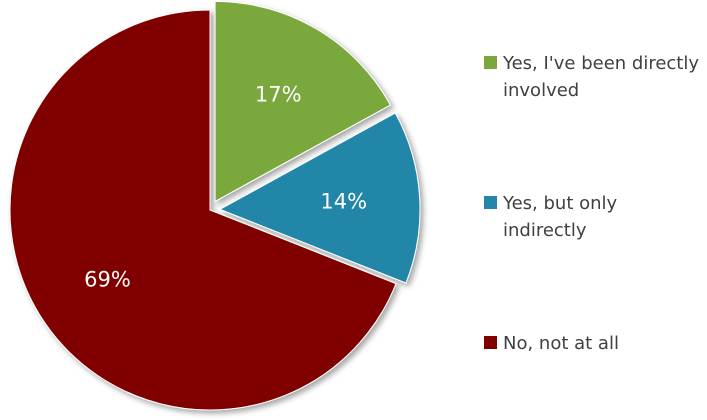  I want to click on legend-item-directly-involved: Yes, I've been directly involved, so click(593, 77).